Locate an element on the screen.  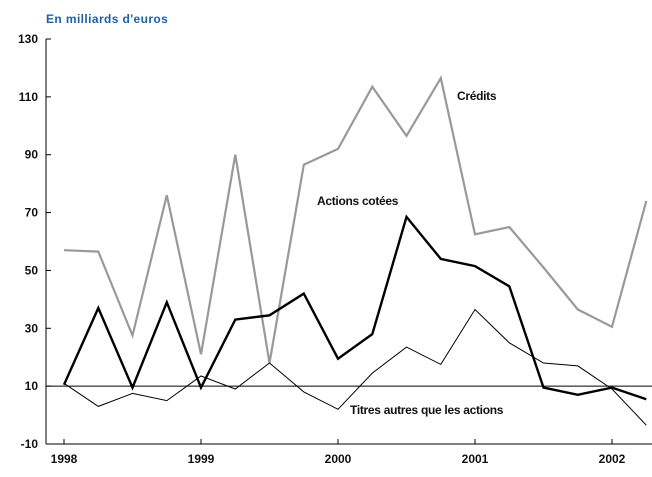
y-tick-label: 10 is located at coordinates (32, 386).